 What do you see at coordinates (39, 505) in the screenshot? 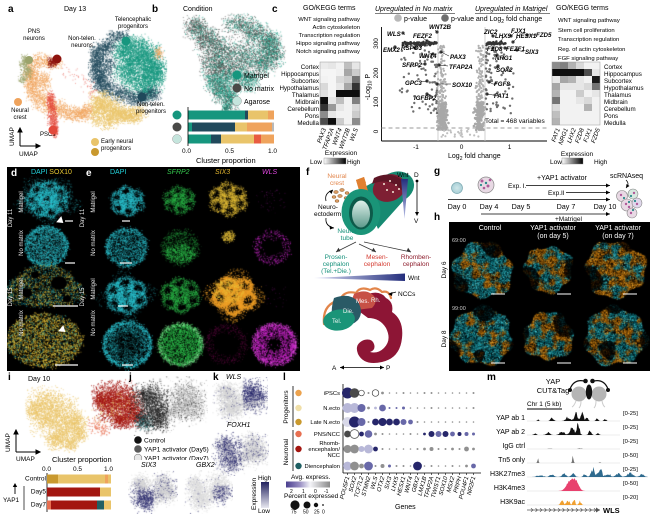
I see `svg-text: Day7` at bounding box center [39, 505].